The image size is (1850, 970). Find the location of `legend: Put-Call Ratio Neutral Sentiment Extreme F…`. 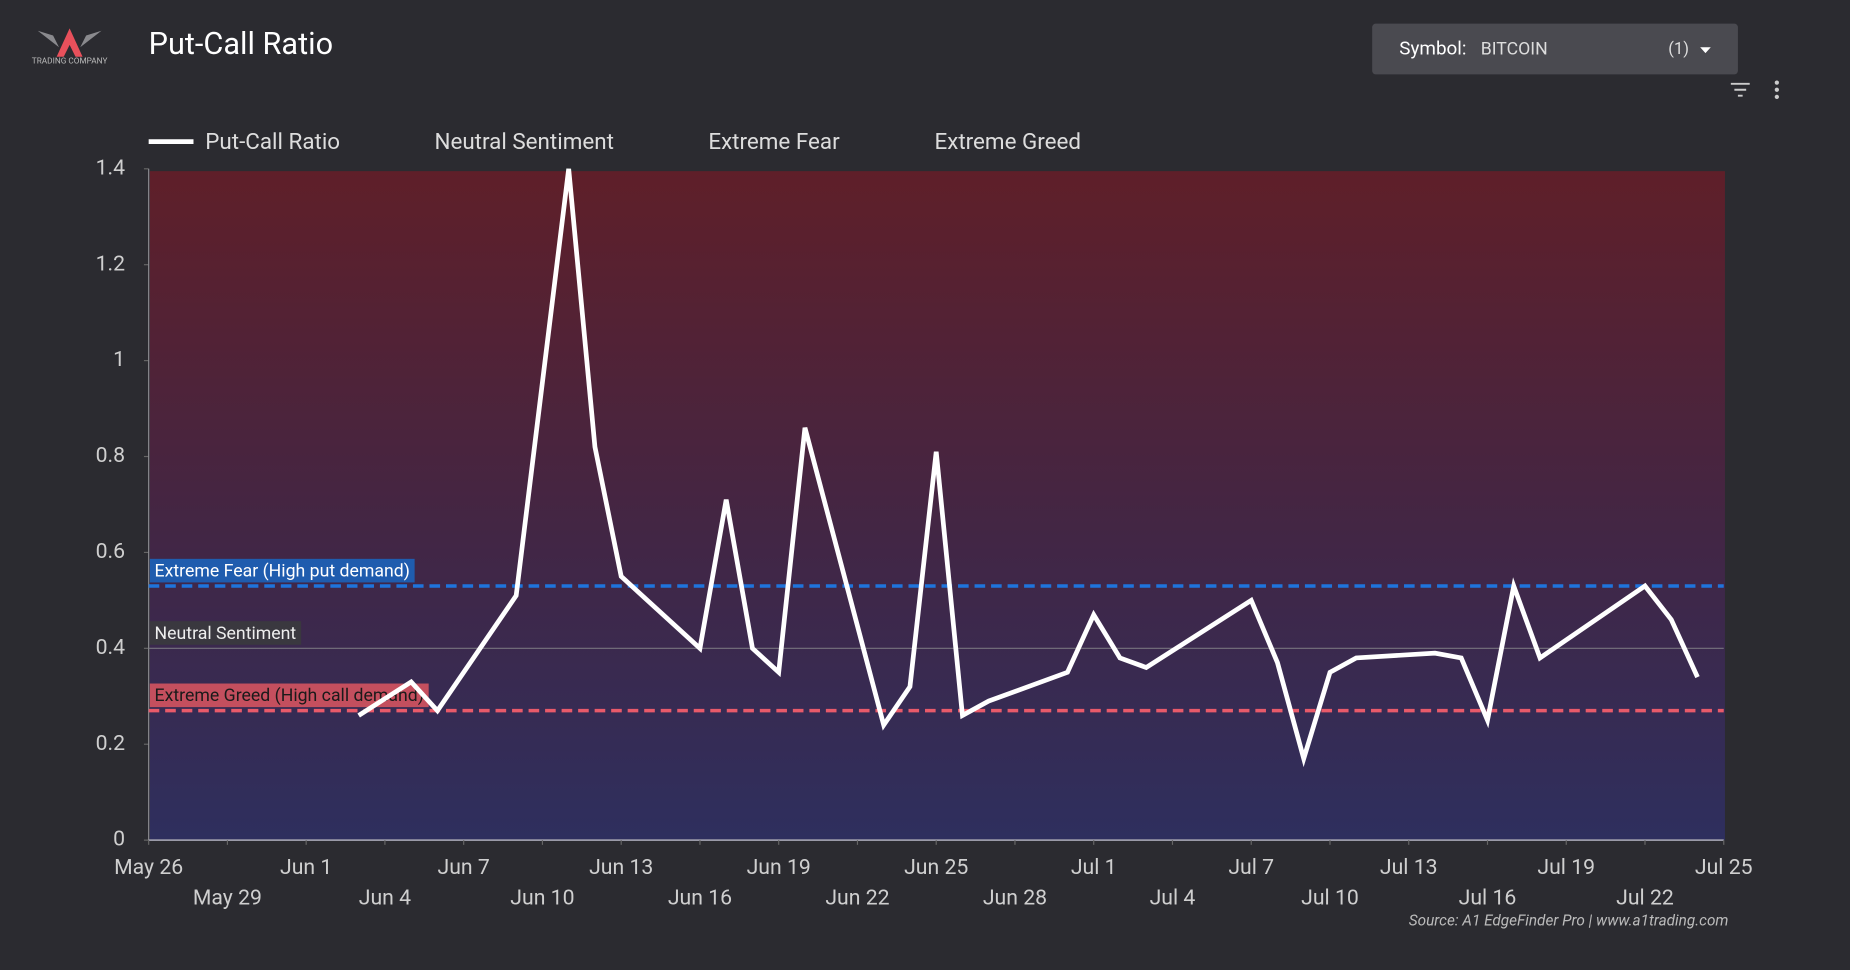

legend: Put-Call Ratio Neutral Sentiment Extreme F… is located at coordinates (614, 142).